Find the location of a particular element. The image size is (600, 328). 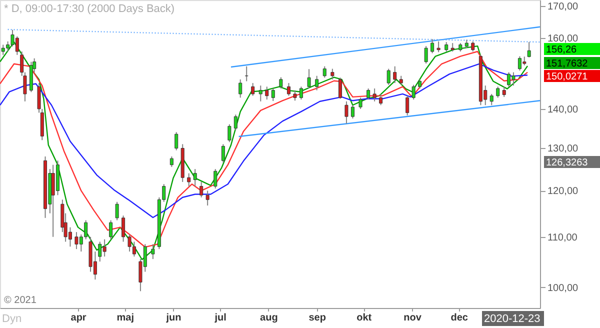

text: 126,3263 is located at coordinates (567, 163).